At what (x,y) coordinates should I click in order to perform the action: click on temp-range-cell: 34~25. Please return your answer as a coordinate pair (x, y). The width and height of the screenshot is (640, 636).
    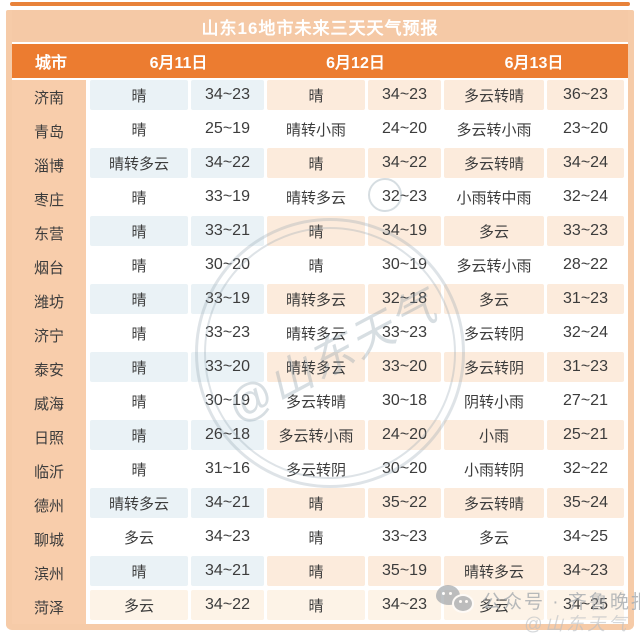
    Looking at the image, I should click on (585, 536).